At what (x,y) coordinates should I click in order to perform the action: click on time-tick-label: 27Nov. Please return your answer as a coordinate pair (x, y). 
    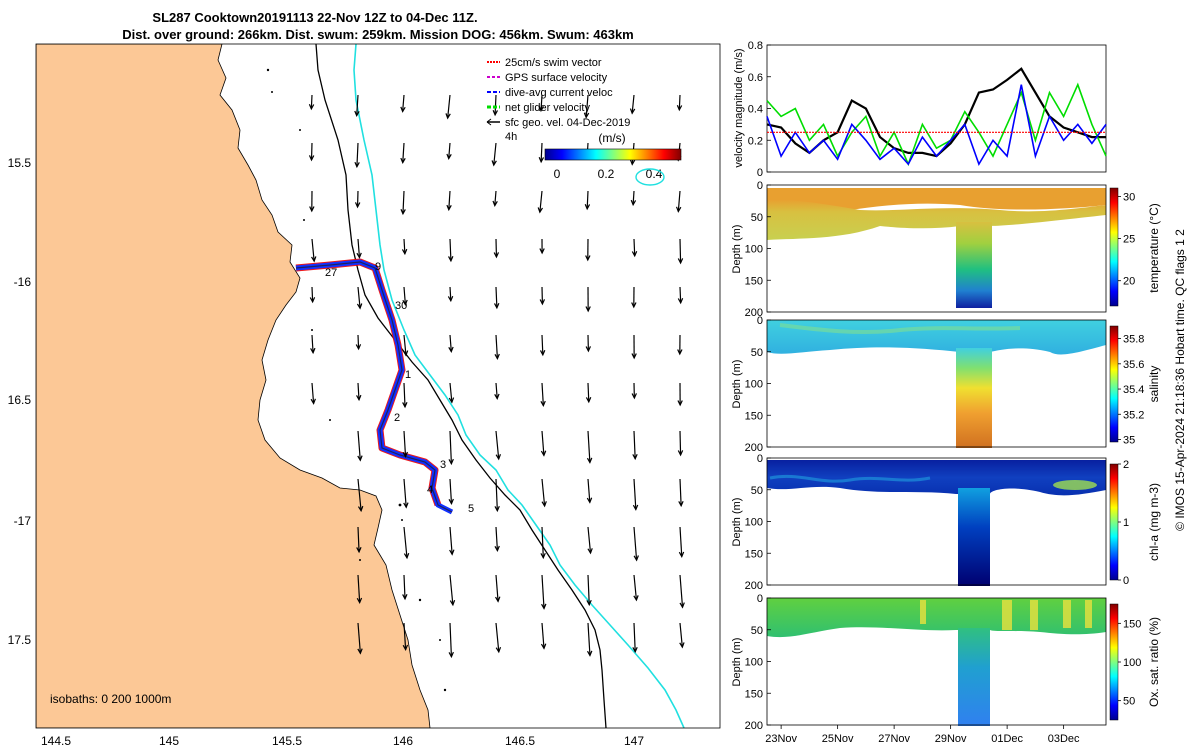
    Looking at the image, I should click on (894, 739).